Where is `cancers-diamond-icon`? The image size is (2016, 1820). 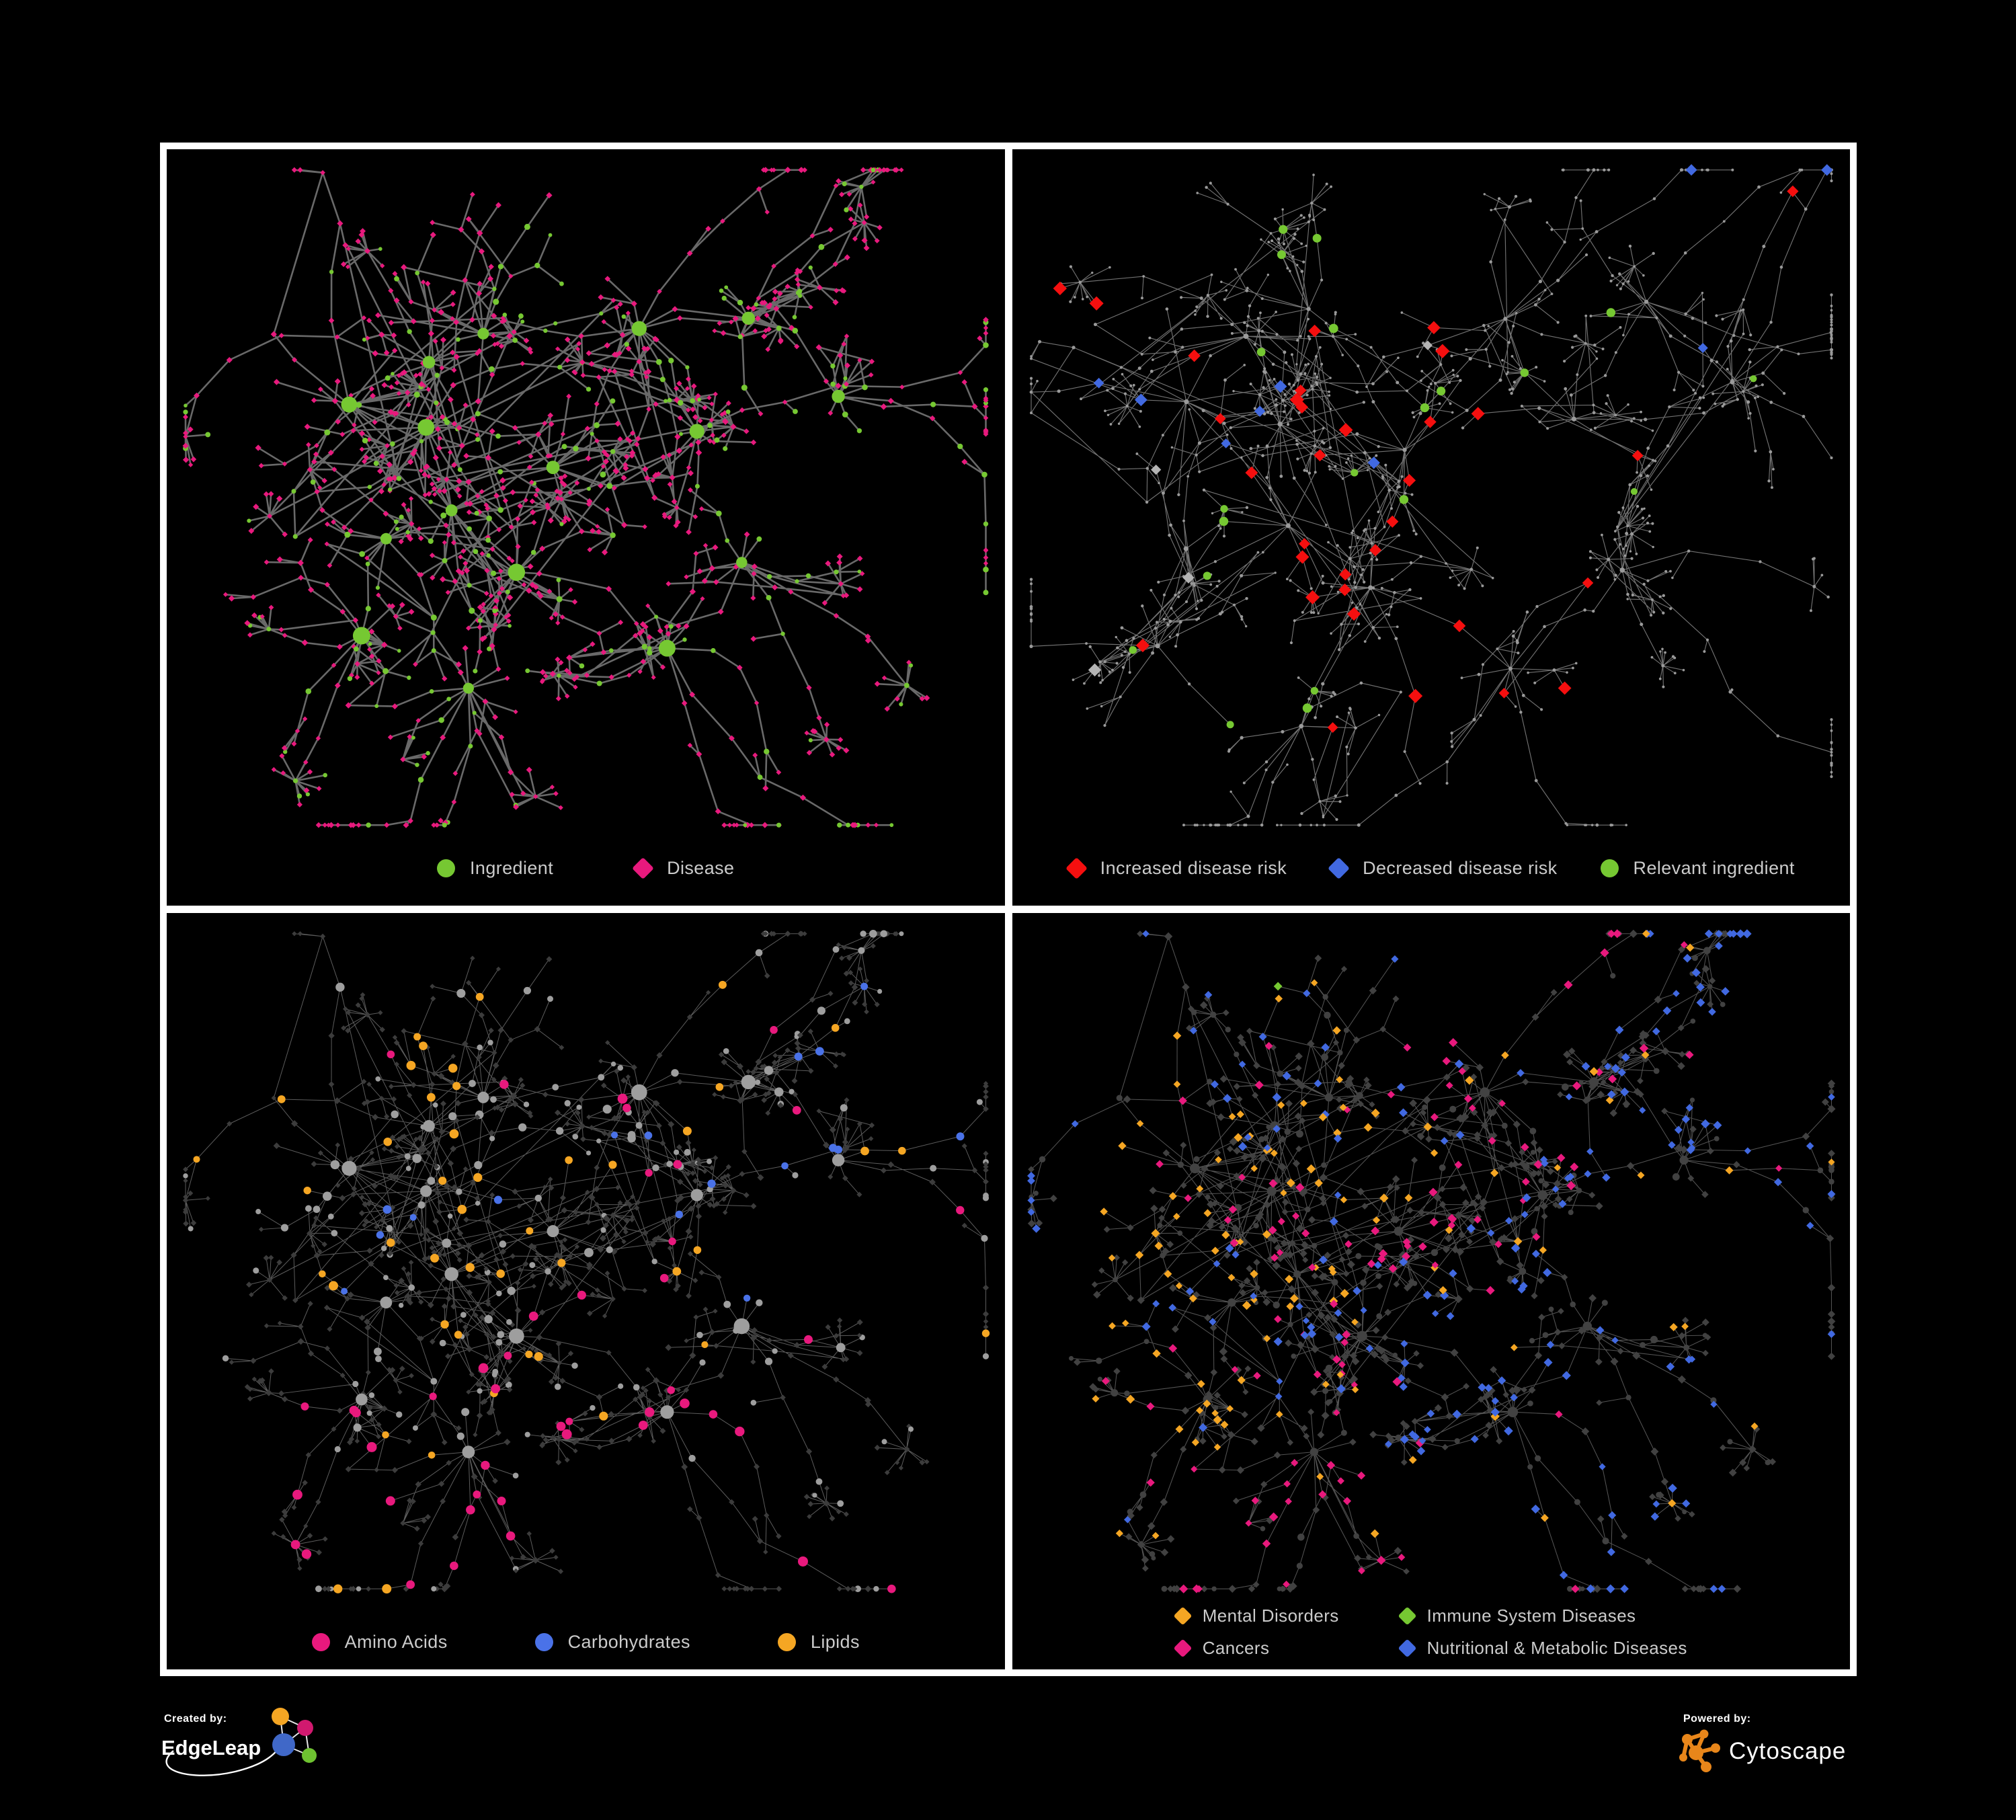
cancers-diamond-icon is located at coordinates (1183, 1648).